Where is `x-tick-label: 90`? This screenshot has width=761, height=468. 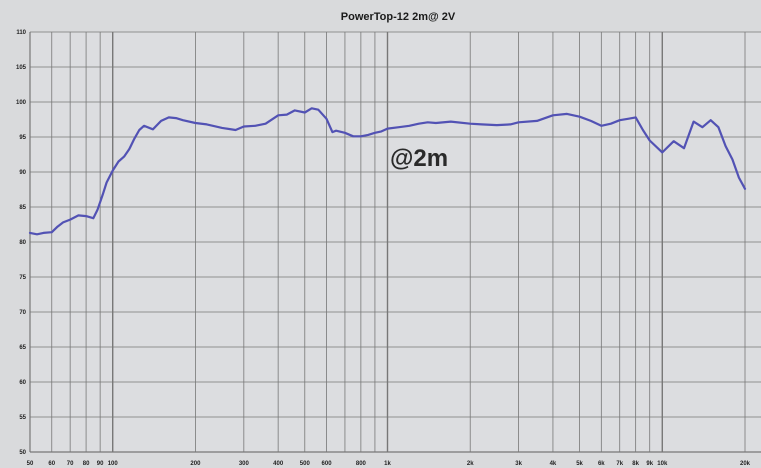
x-tick-label: 90 is located at coordinates (100, 464).